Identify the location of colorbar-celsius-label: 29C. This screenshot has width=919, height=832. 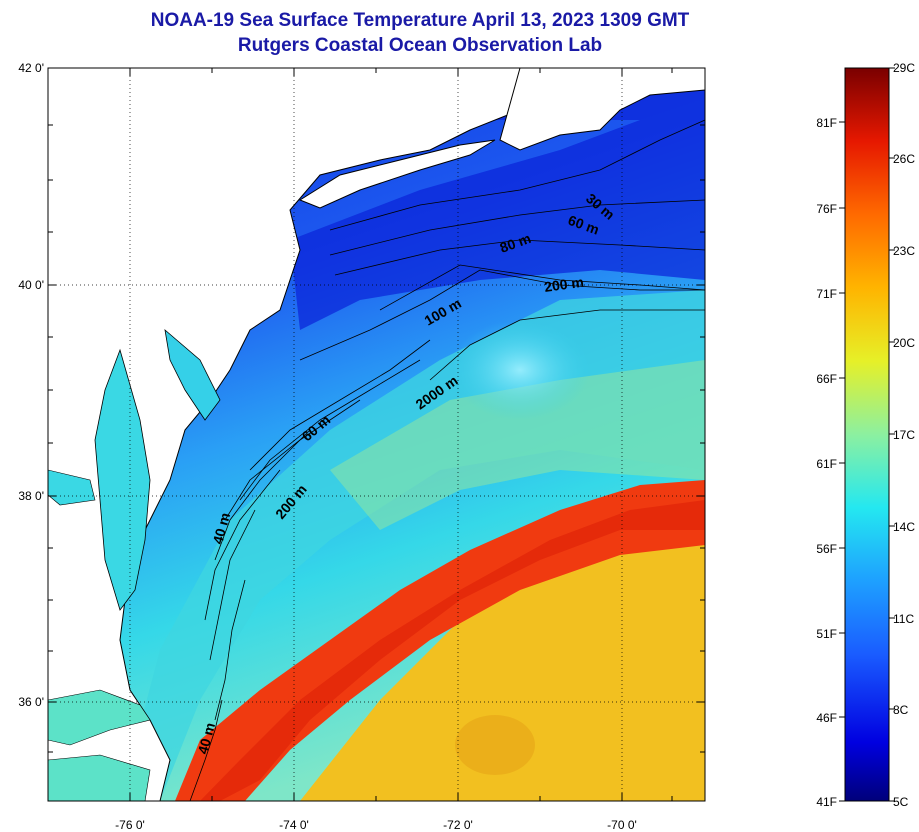
(904, 68).